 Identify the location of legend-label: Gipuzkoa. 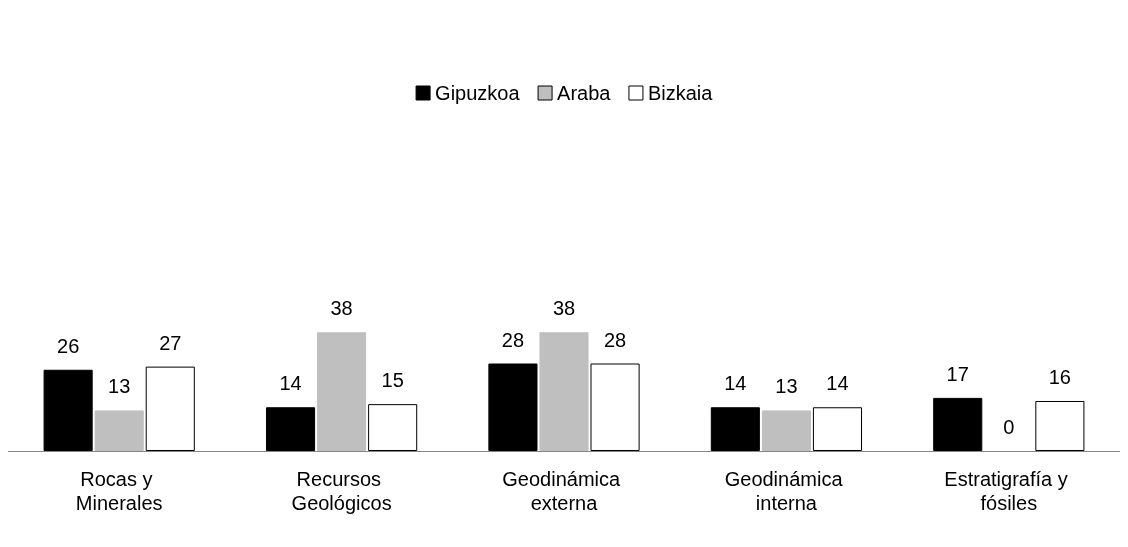
(478, 93).